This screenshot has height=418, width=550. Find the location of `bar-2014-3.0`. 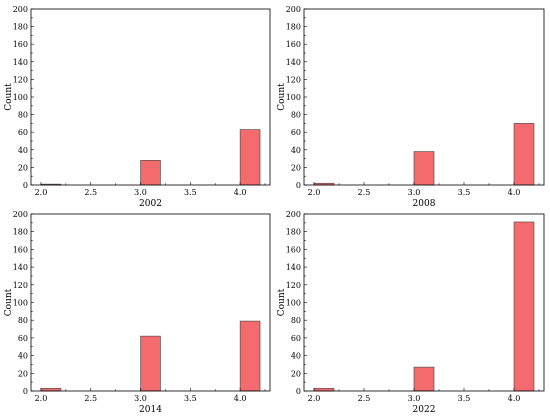

bar-2014-3.0 is located at coordinates (150, 363).